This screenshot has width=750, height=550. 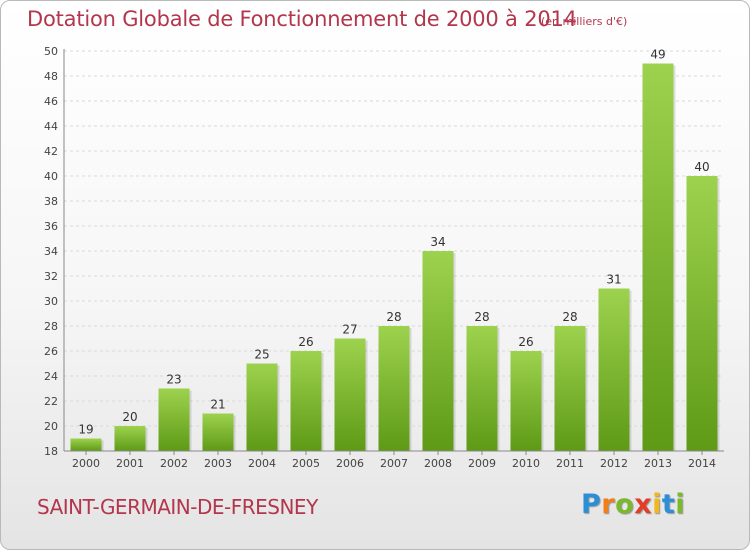 What do you see at coordinates (591, 504) in the screenshot?
I see `logo-letter: P` at bounding box center [591, 504].